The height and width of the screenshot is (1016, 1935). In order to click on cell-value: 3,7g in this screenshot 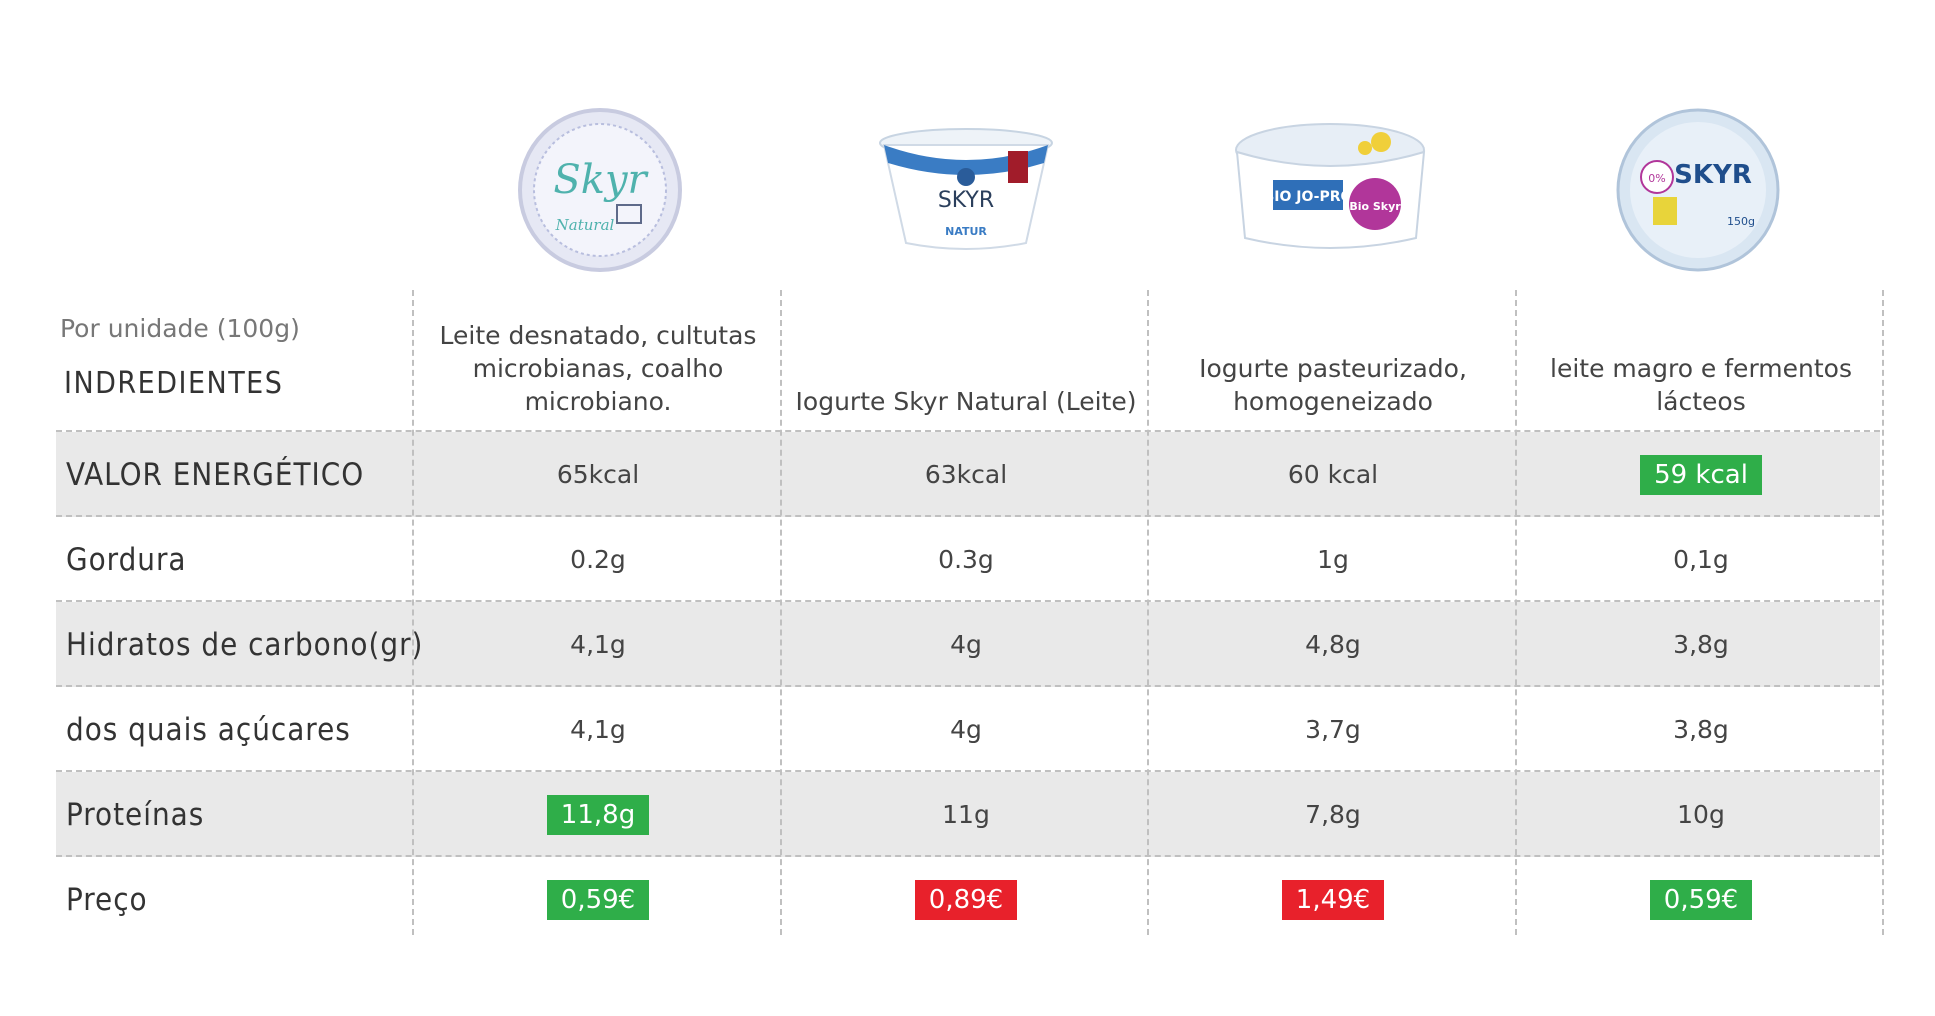, I will do `click(1333, 729)`.